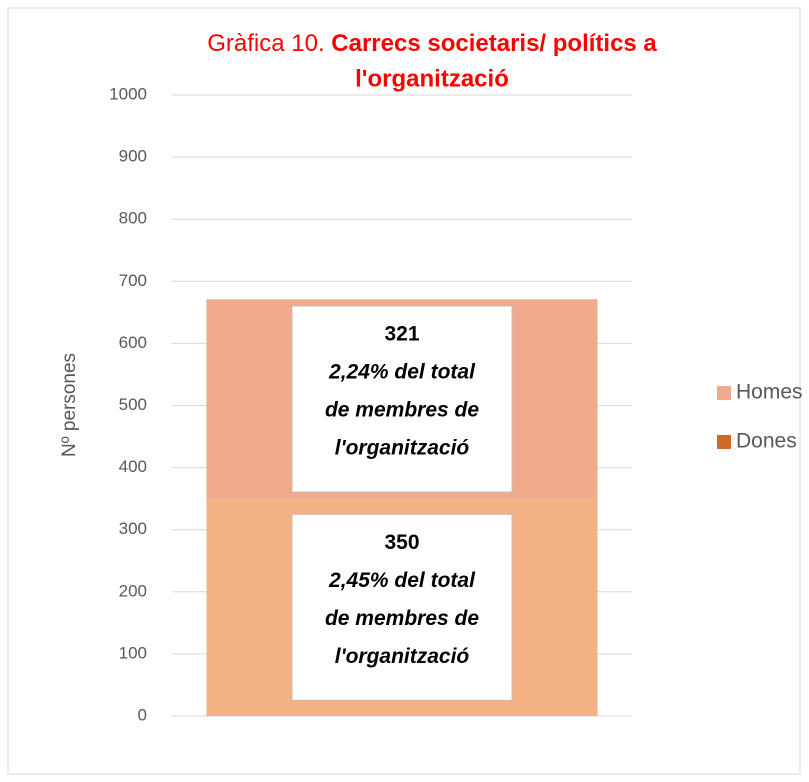  What do you see at coordinates (69, 405) in the screenshot?
I see `y-axis-label: Nº persones` at bounding box center [69, 405].